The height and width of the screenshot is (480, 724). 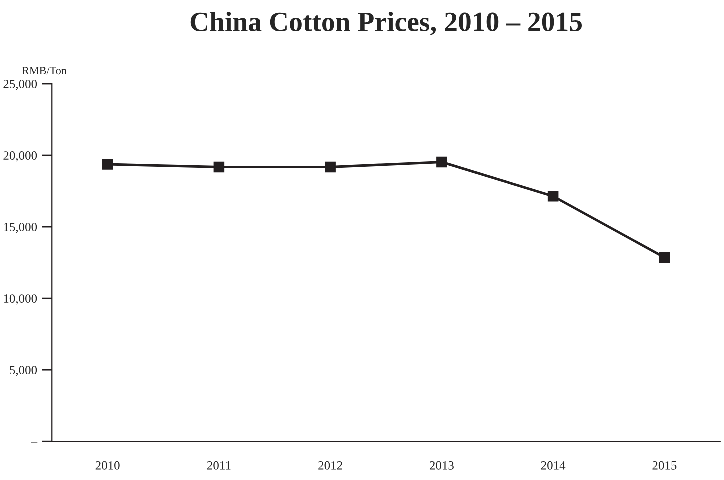 I want to click on x-tick-label: 2013, so click(x=442, y=465).